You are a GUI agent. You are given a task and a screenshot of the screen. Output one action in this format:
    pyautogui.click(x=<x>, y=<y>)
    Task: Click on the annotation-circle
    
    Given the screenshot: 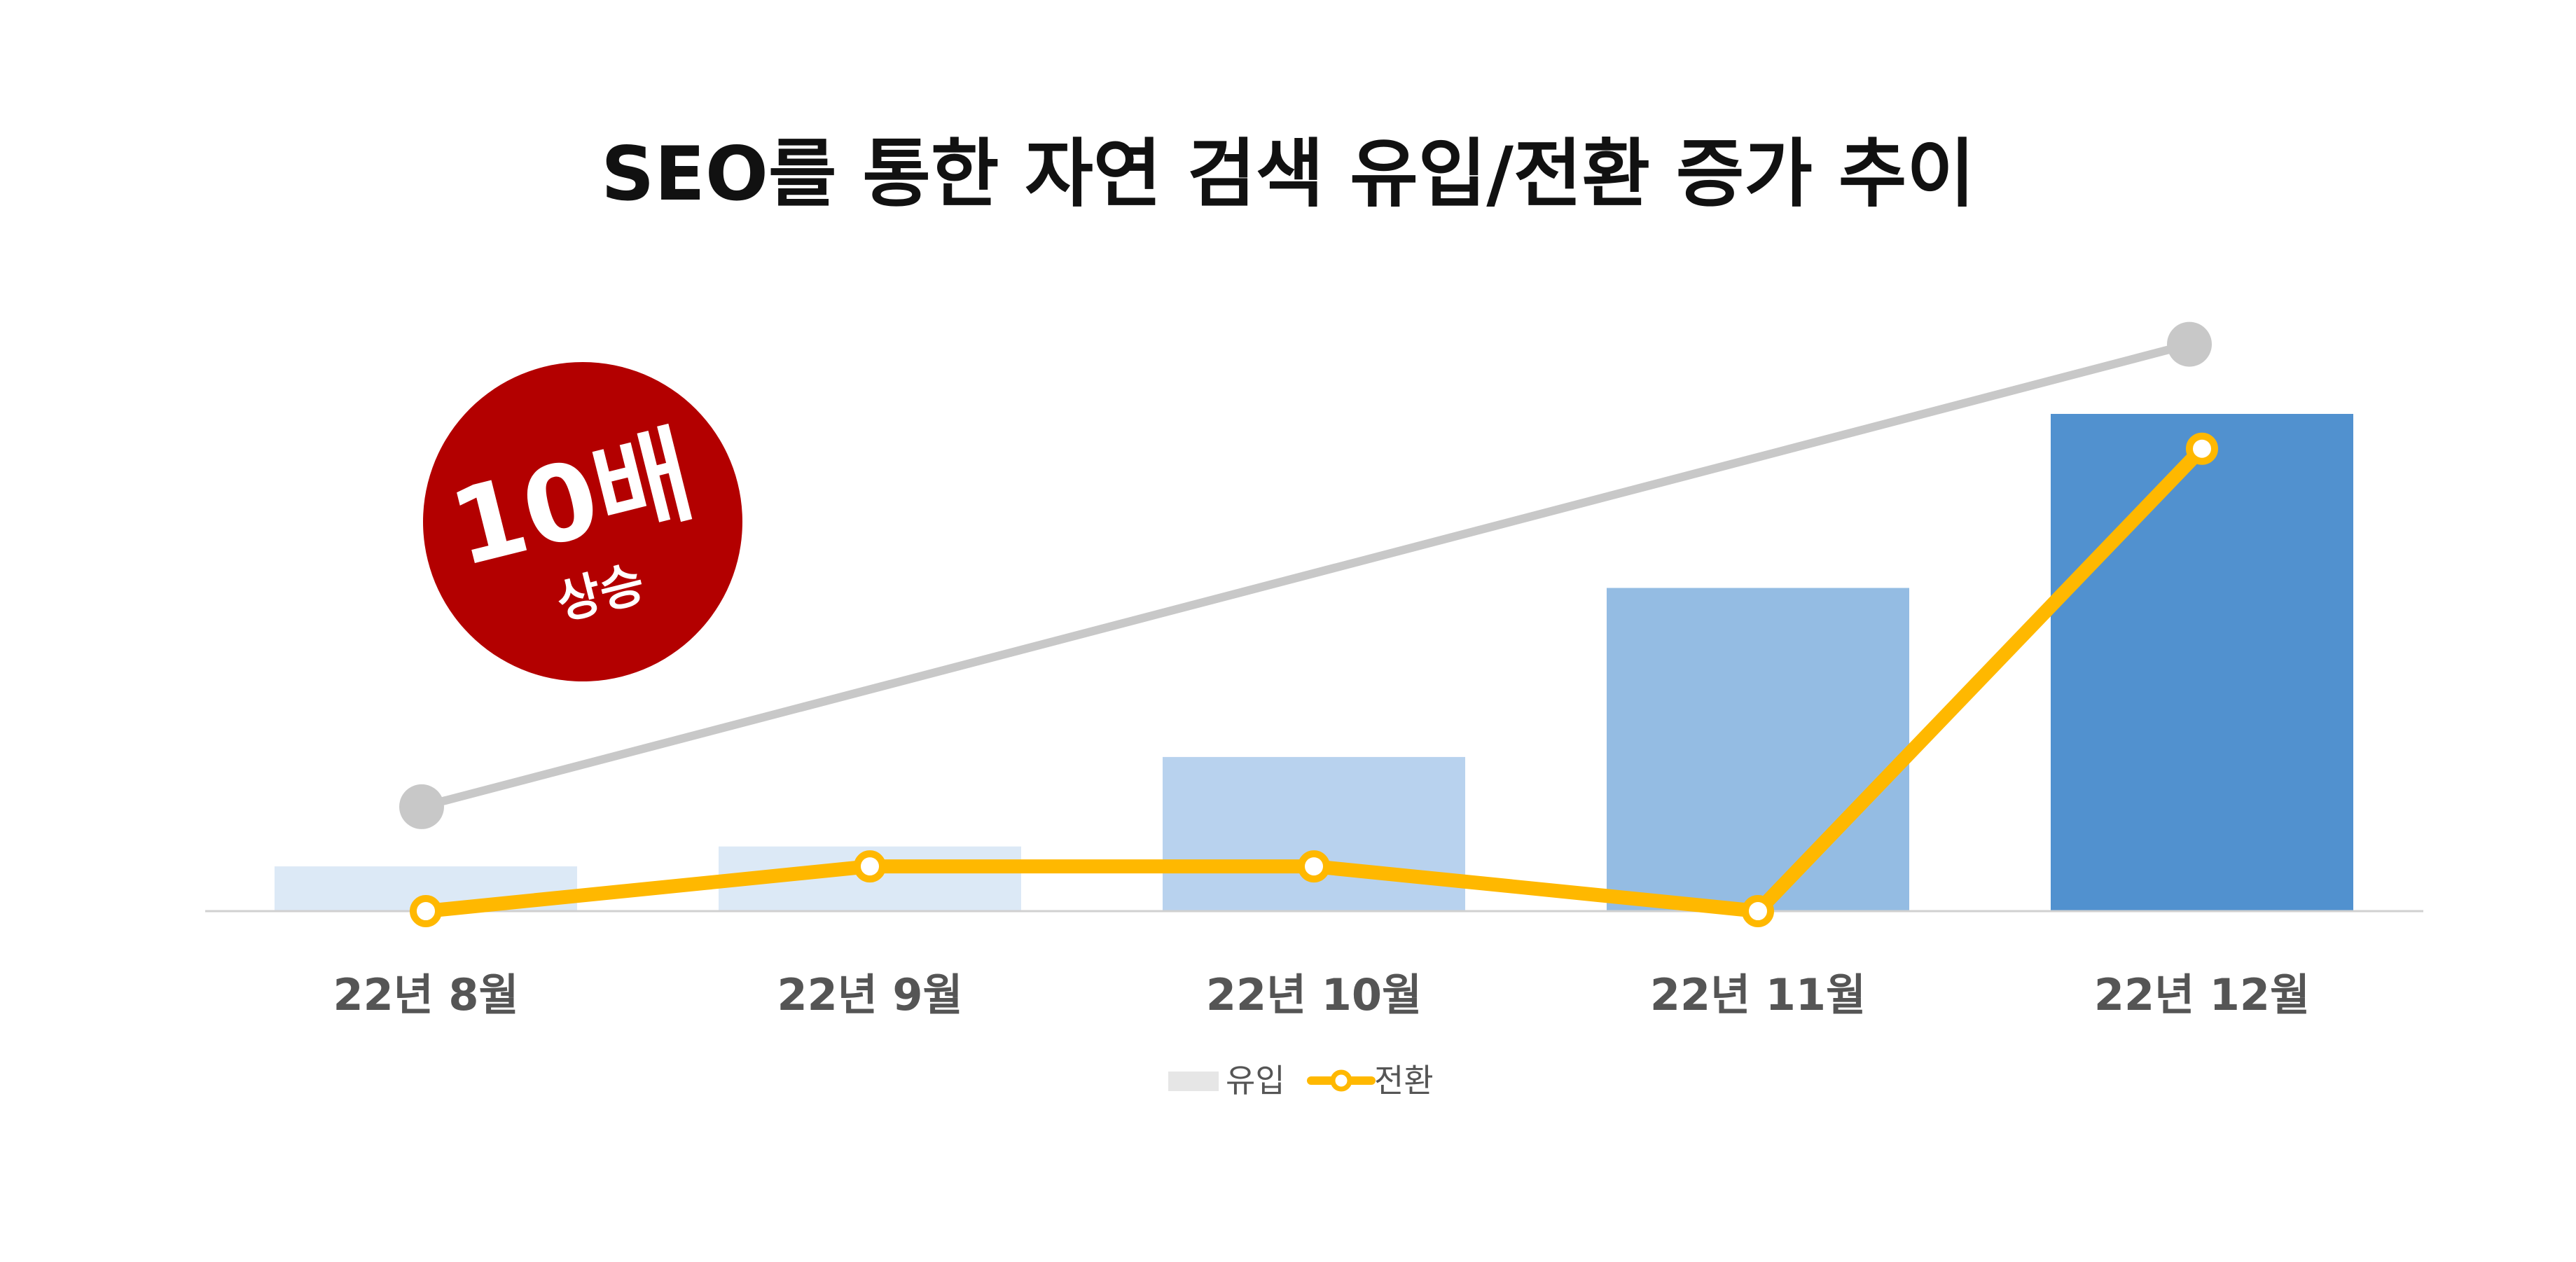 What is the action you would take?
    pyautogui.click(x=582, y=521)
    